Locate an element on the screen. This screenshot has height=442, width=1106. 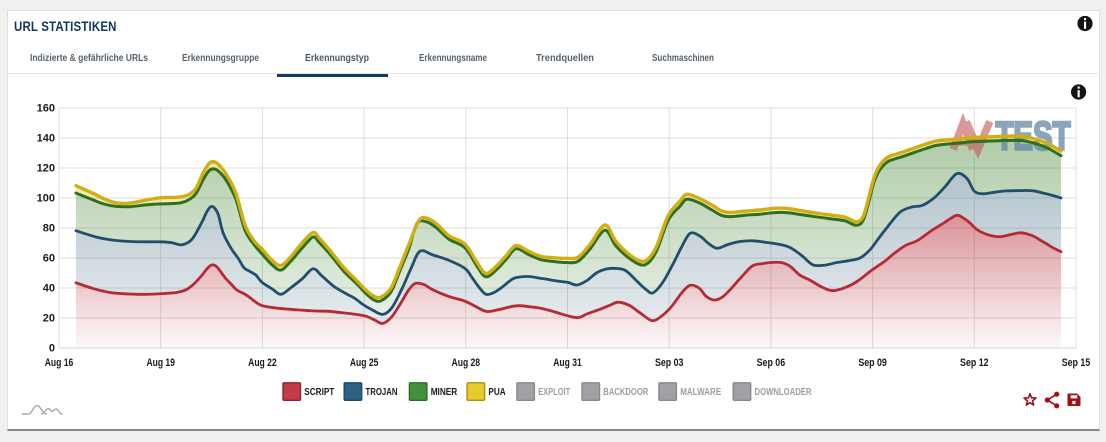
svg-text: Sep 06 is located at coordinates (771, 363).